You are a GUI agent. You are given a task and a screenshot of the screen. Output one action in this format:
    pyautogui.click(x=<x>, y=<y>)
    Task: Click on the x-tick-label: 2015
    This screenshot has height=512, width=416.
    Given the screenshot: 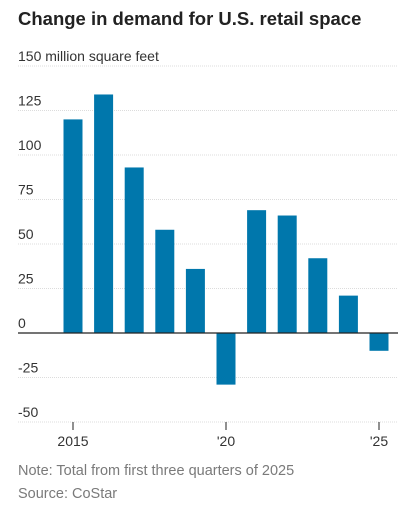 What is the action you would take?
    pyautogui.click(x=72, y=441)
    